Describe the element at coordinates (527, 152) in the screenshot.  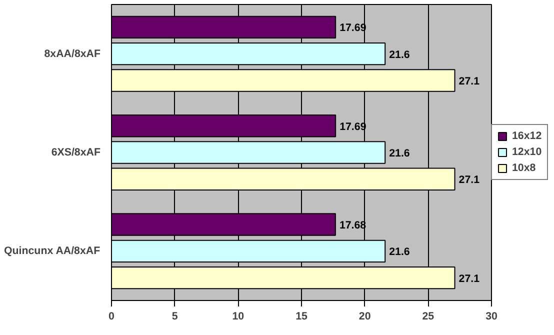
I see `legend-label: 12x10` at that location.